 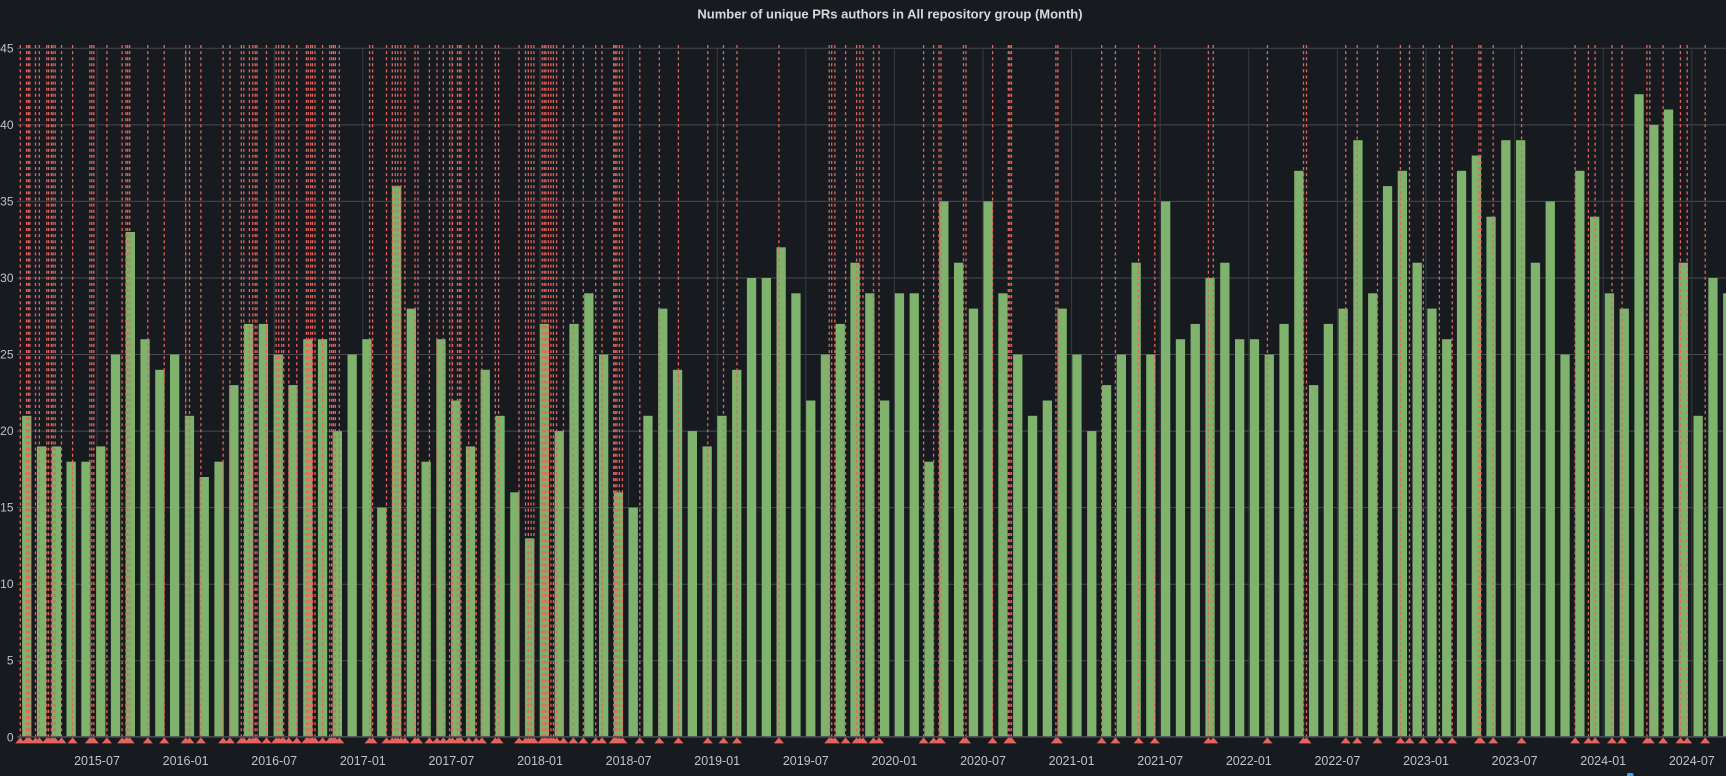 What do you see at coordinates (7, 508) in the screenshot?
I see `svg-text: 15` at bounding box center [7, 508].